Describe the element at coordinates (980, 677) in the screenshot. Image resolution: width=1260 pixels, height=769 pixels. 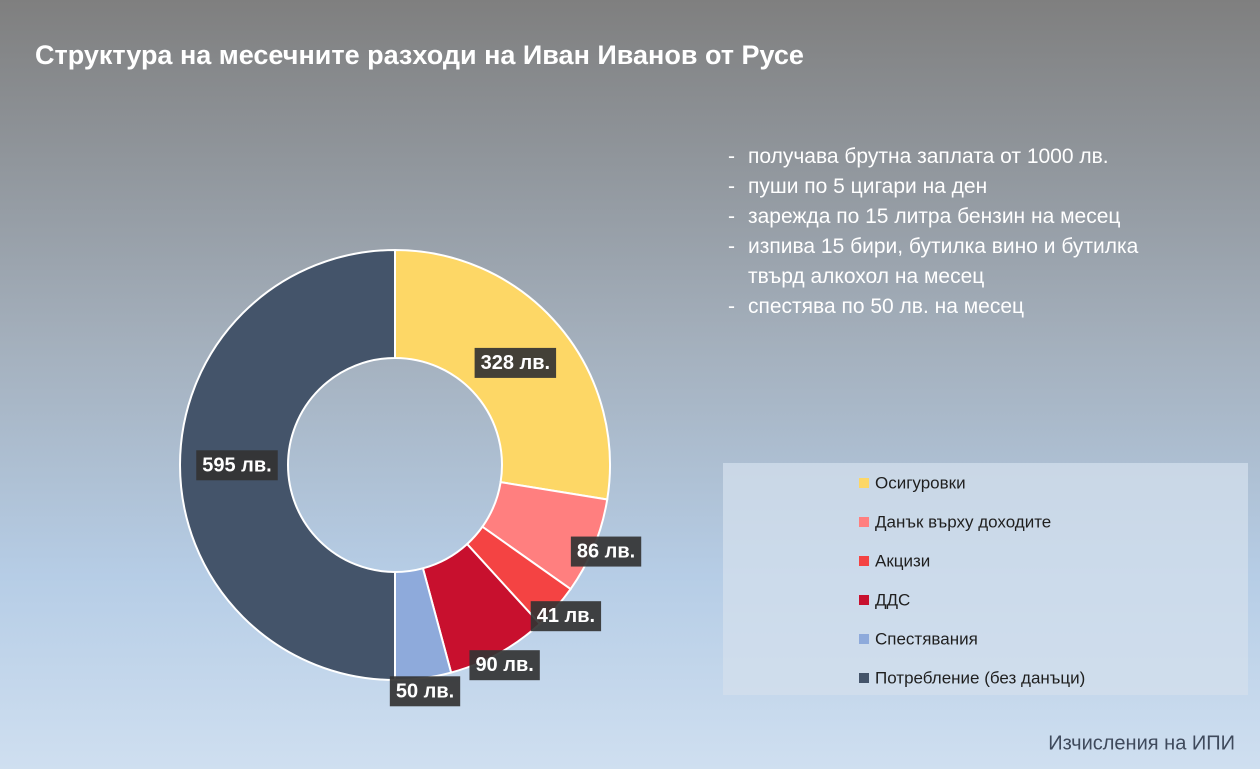
I see `legend-label: Потребление (без данъци)` at that location.